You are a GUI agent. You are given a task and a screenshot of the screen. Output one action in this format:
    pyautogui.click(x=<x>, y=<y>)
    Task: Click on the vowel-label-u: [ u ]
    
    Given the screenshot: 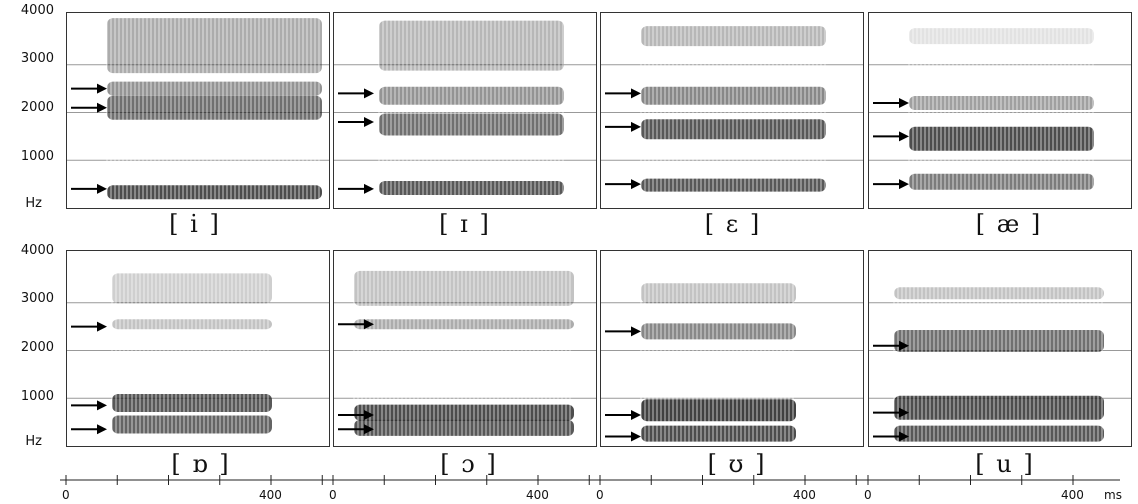 What is the action you would take?
    pyautogui.click(x=1005, y=464)
    